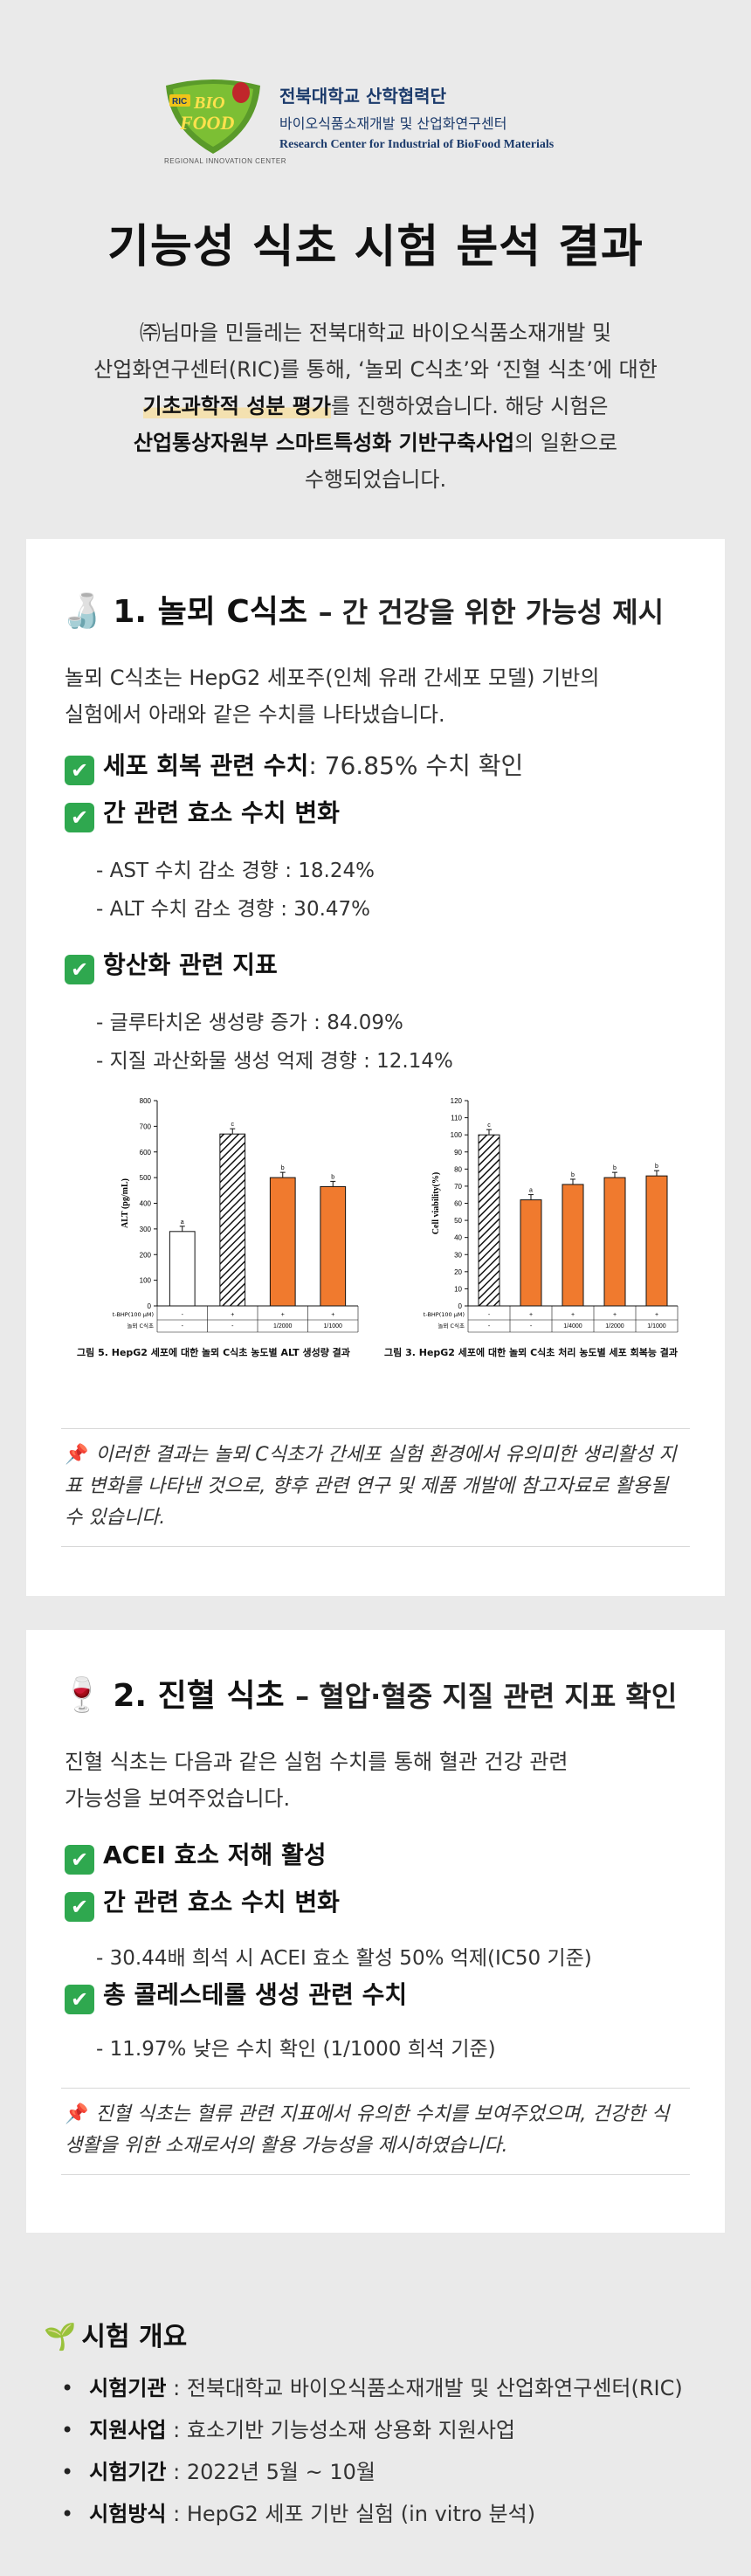 Image resolution: width=751 pixels, height=2576 pixels. Describe the element at coordinates (344, 1958) in the screenshot. I see `acei-value: - 30.44배 희석 시 ACEI 효소 활성 50% 억제(IC50 기준)` at that location.